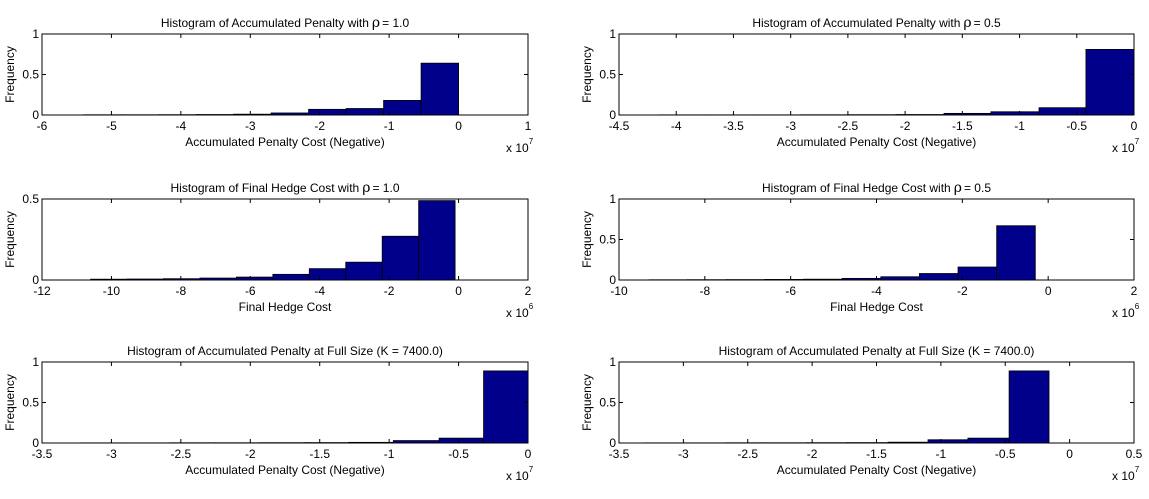  What do you see at coordinates (528, 126) in the screenshot?
I see `x-tick-label: 1` at bounding box center [528, 126].